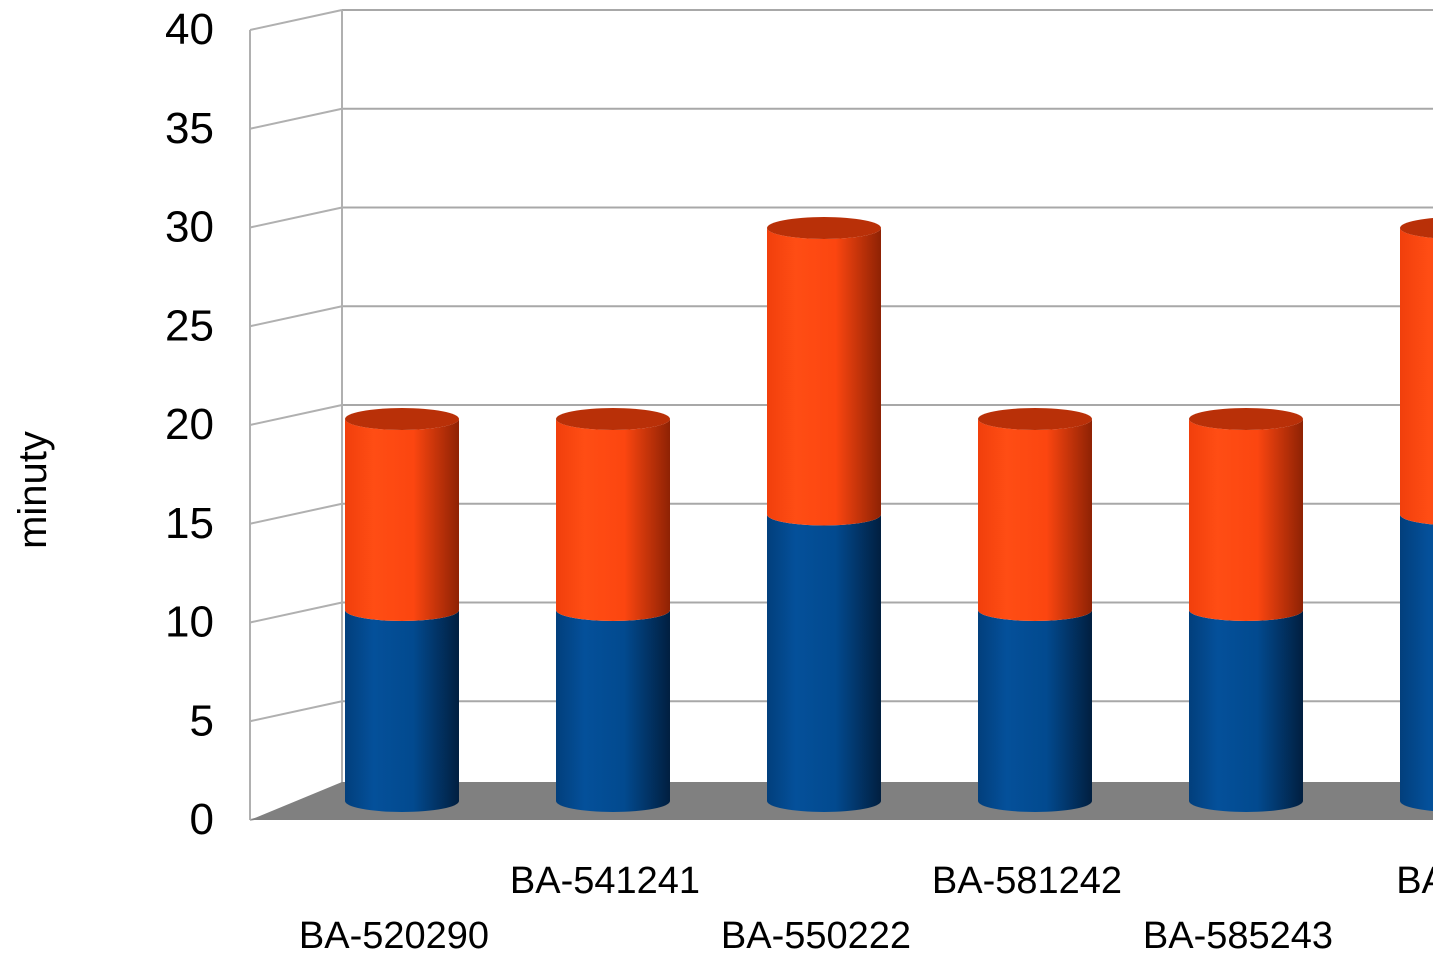  Describe the element at coordinates (33, 490) in the screenshot. I see `y-axis-label: minuty` at that location.